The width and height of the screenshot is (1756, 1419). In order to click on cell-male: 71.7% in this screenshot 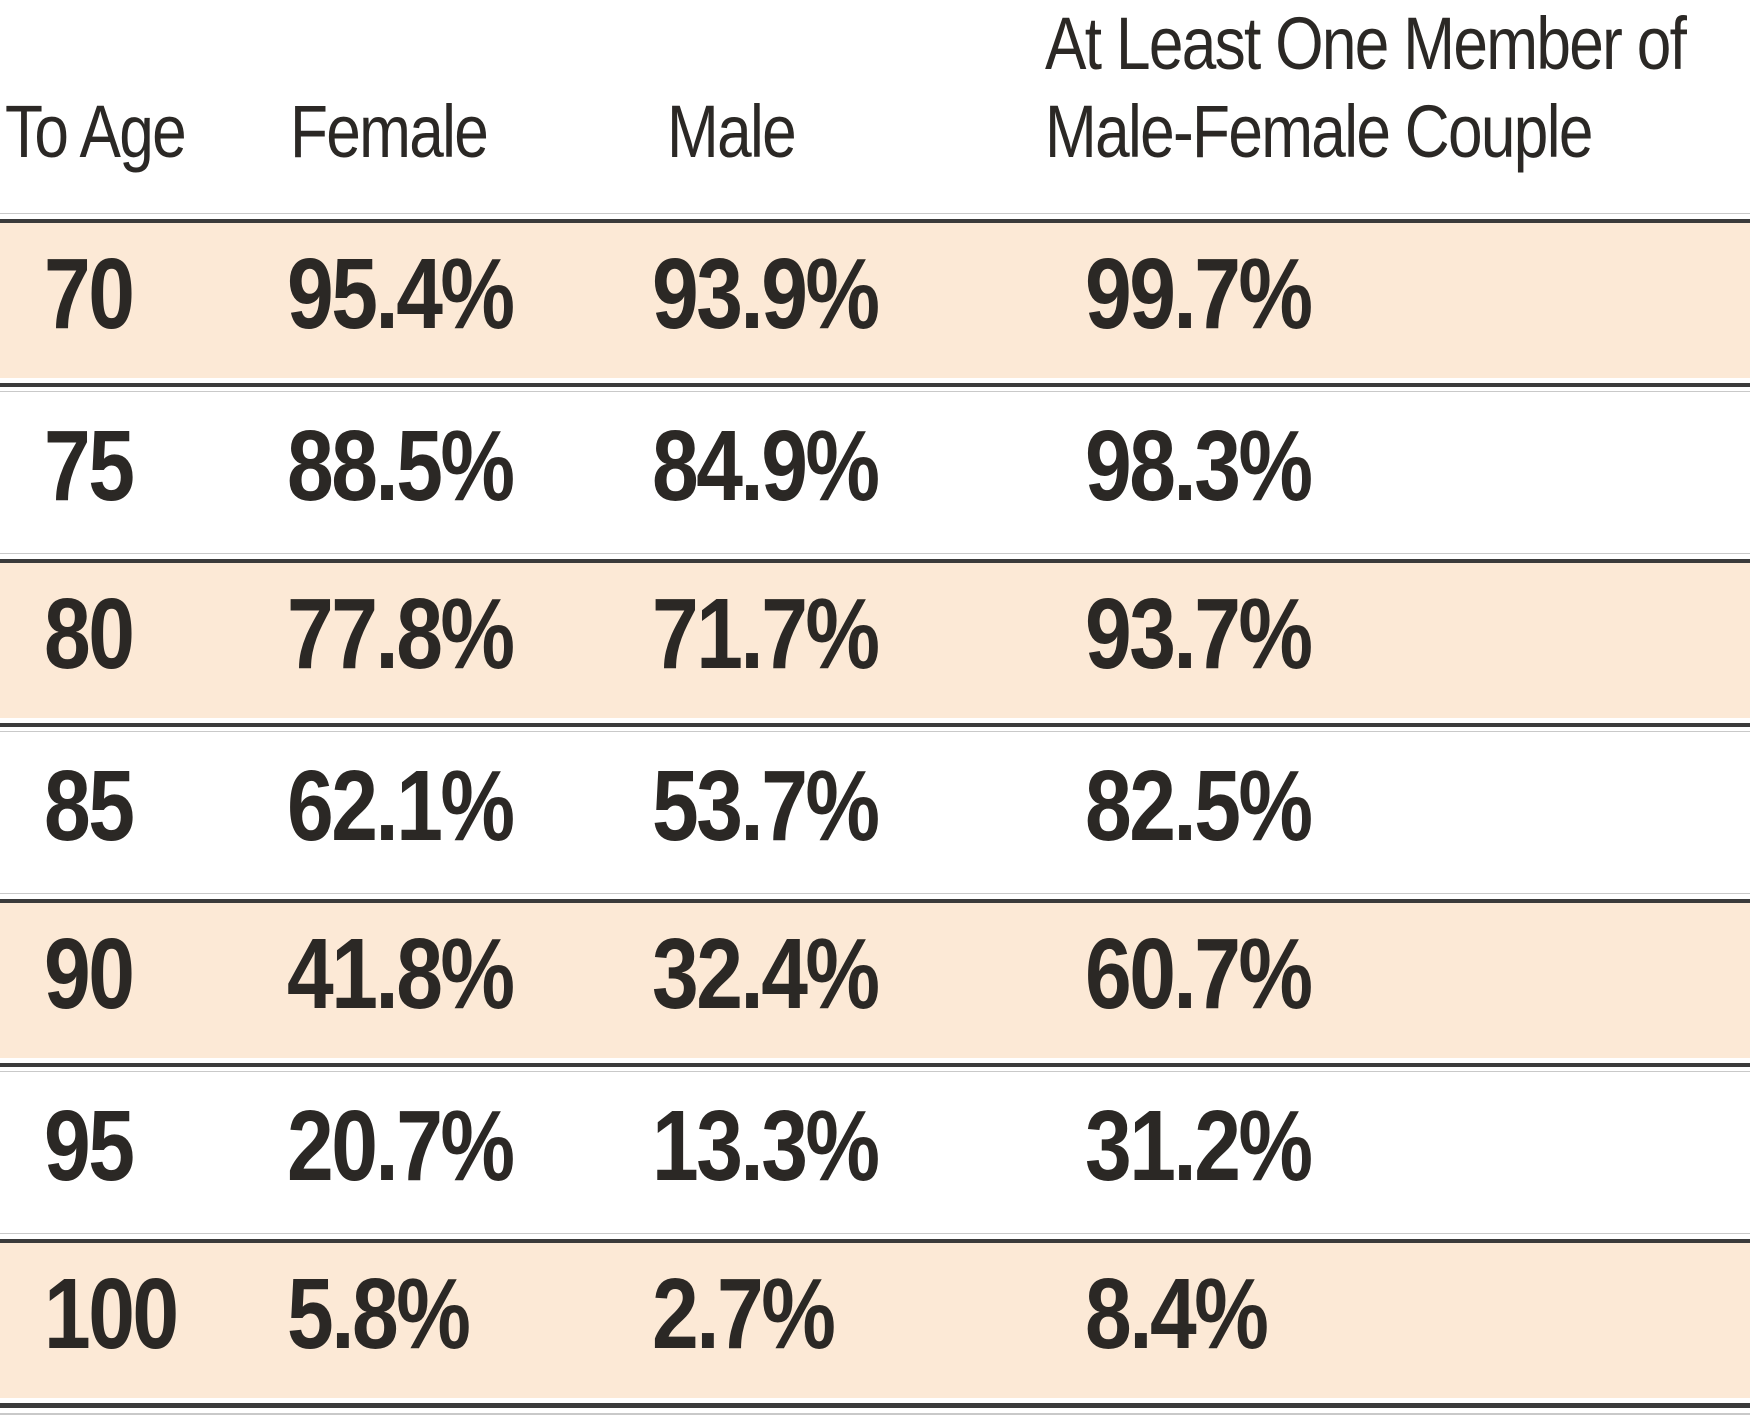, I will do `click(766, 634)`.